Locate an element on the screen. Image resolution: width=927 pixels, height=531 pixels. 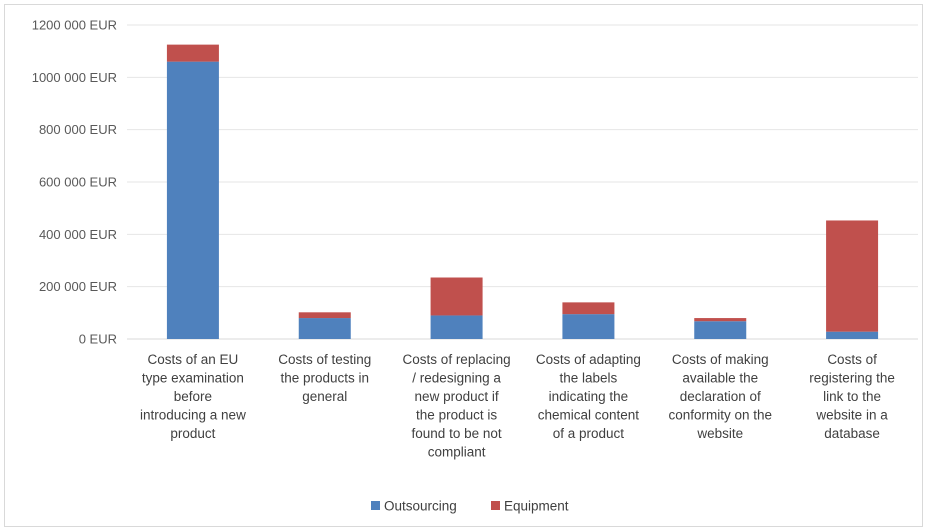
y-tick-label: 400 000 EUR is located at coordinates (78, 234).